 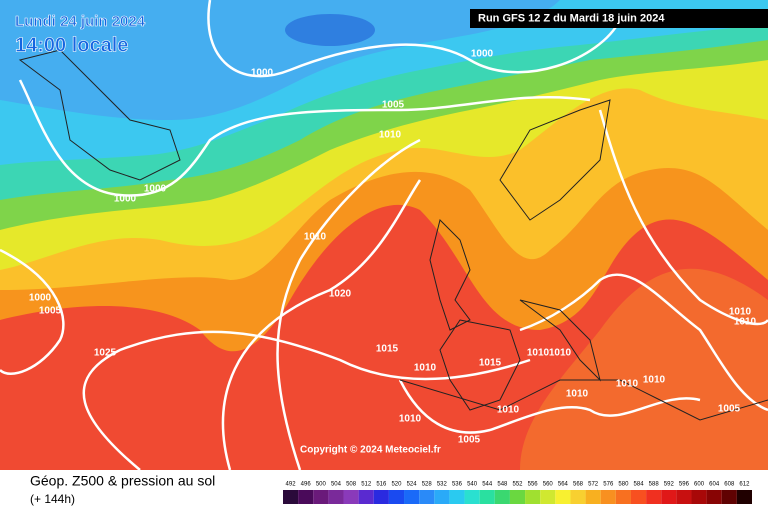 What do you see at coordinates (729, 485) in the screenshot?
I see `colorbar-label: 608` at bounding box center [729, 485].